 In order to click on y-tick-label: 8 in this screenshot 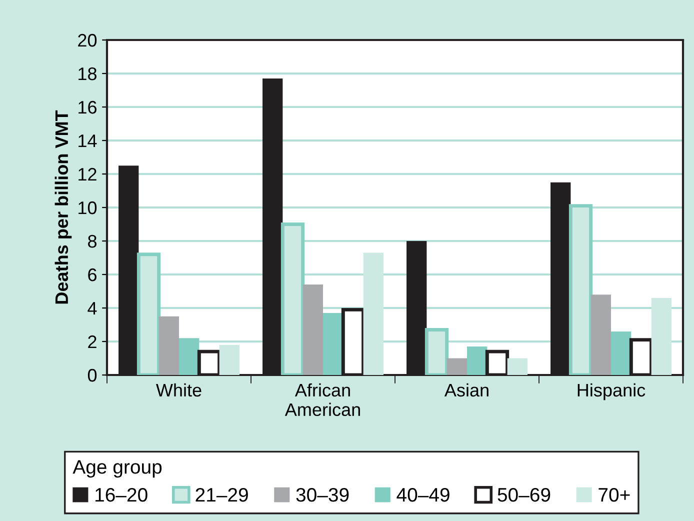, I will do `click(92, 241)`.